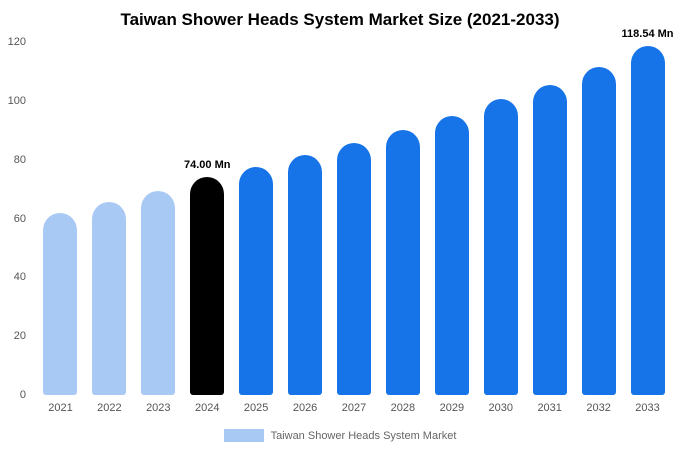  Describe the element at coordinates (19, 218) in the screenshot. I see `y-axis-tick-60: 60` at that location.